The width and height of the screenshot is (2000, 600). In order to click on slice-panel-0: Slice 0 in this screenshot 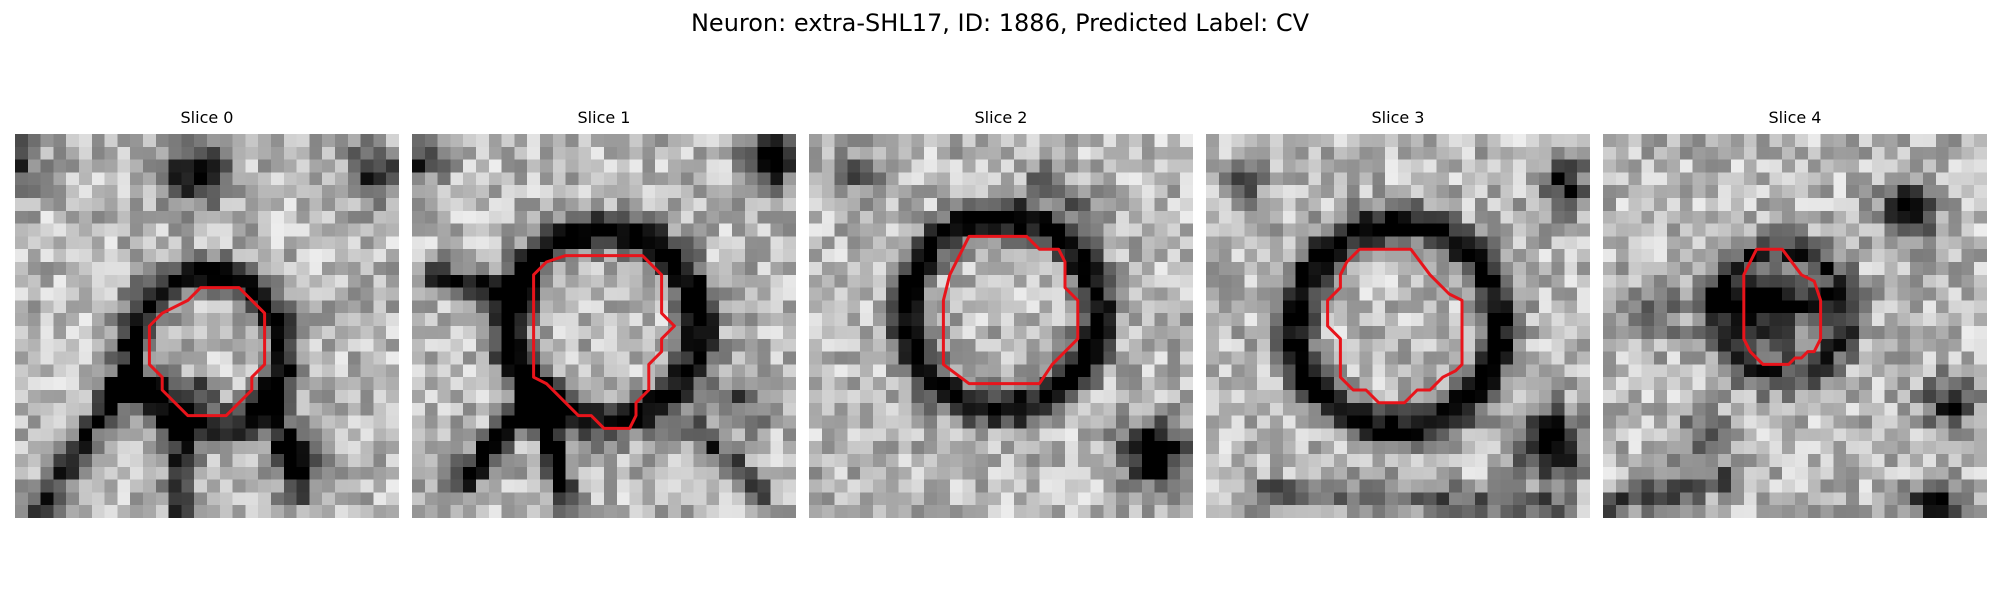, I will do `click(207, 313)`.